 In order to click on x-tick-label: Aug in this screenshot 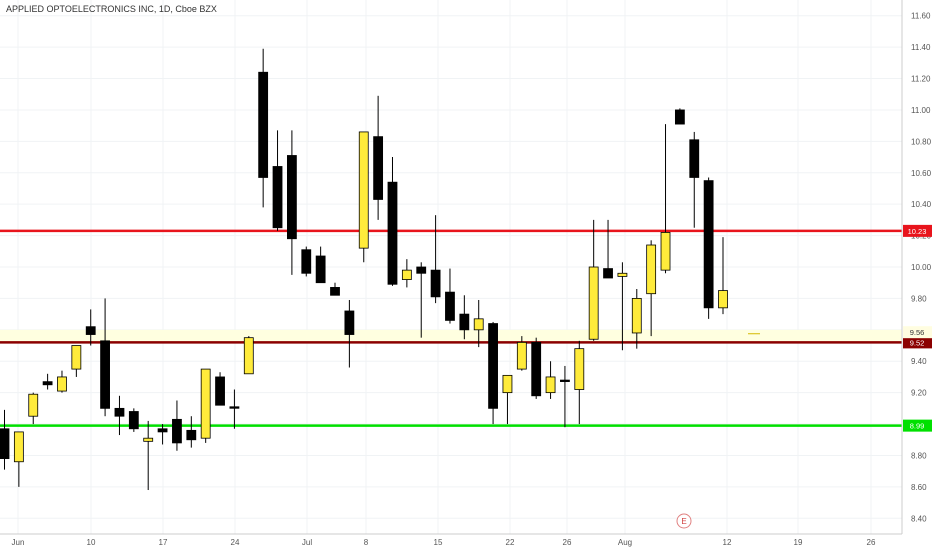, I will do `click(625, 542)`.